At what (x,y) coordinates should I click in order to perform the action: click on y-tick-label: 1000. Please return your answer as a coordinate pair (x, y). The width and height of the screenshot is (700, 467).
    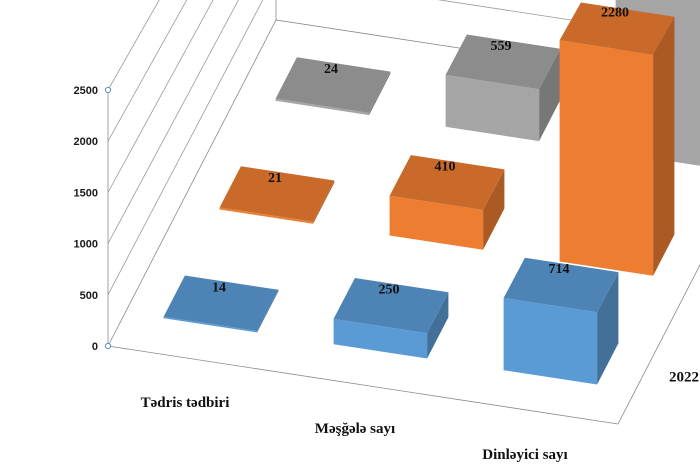
    Looking at the image, I should click on (86, 245).